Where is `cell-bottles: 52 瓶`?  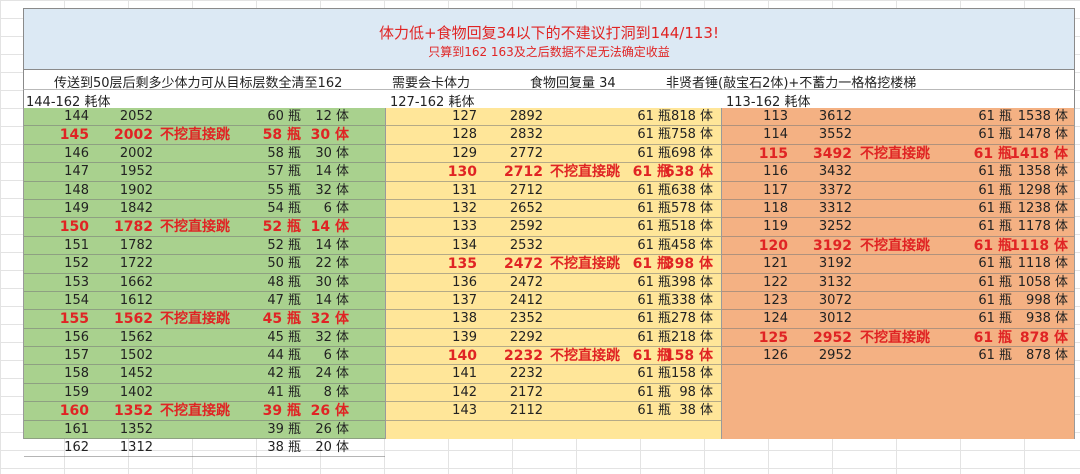 cell-bottles: 52 瓶 is located at coordinates (281, 227).